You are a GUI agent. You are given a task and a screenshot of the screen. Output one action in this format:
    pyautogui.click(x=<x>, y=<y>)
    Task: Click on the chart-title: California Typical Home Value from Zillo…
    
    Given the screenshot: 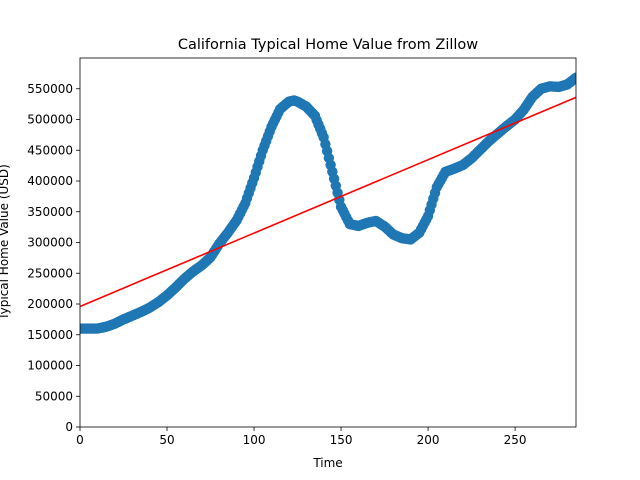 What is the action you would take?
    pyautogui.click(x=328, y=45)
    